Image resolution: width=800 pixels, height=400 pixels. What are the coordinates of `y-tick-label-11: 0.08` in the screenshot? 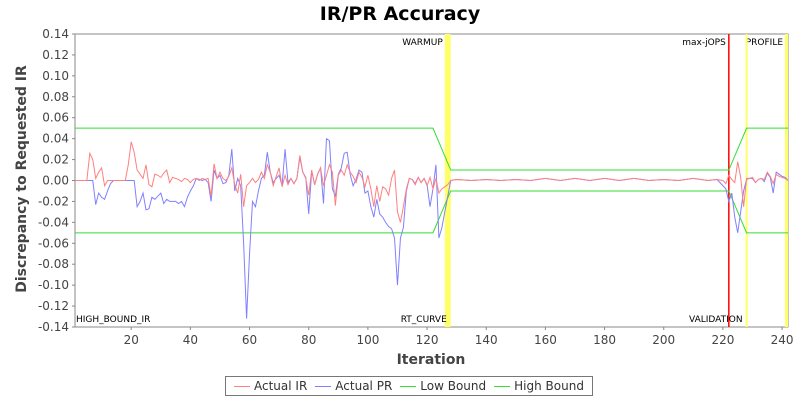 It's located at (55, 97).